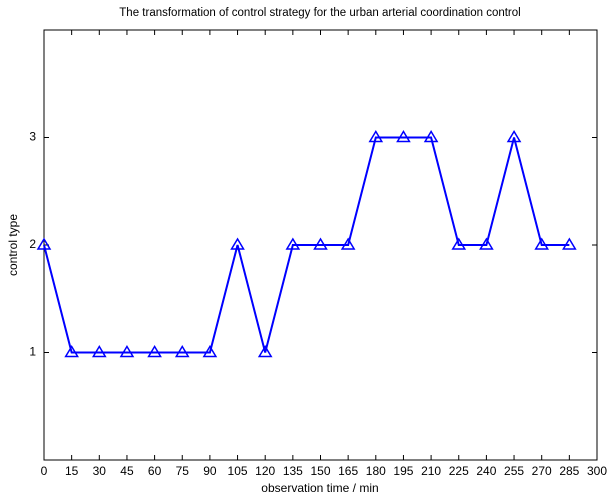  Describe the element at coordinates (32, 352) in the screenshot. I see `y-tick-label: 1` at that location.